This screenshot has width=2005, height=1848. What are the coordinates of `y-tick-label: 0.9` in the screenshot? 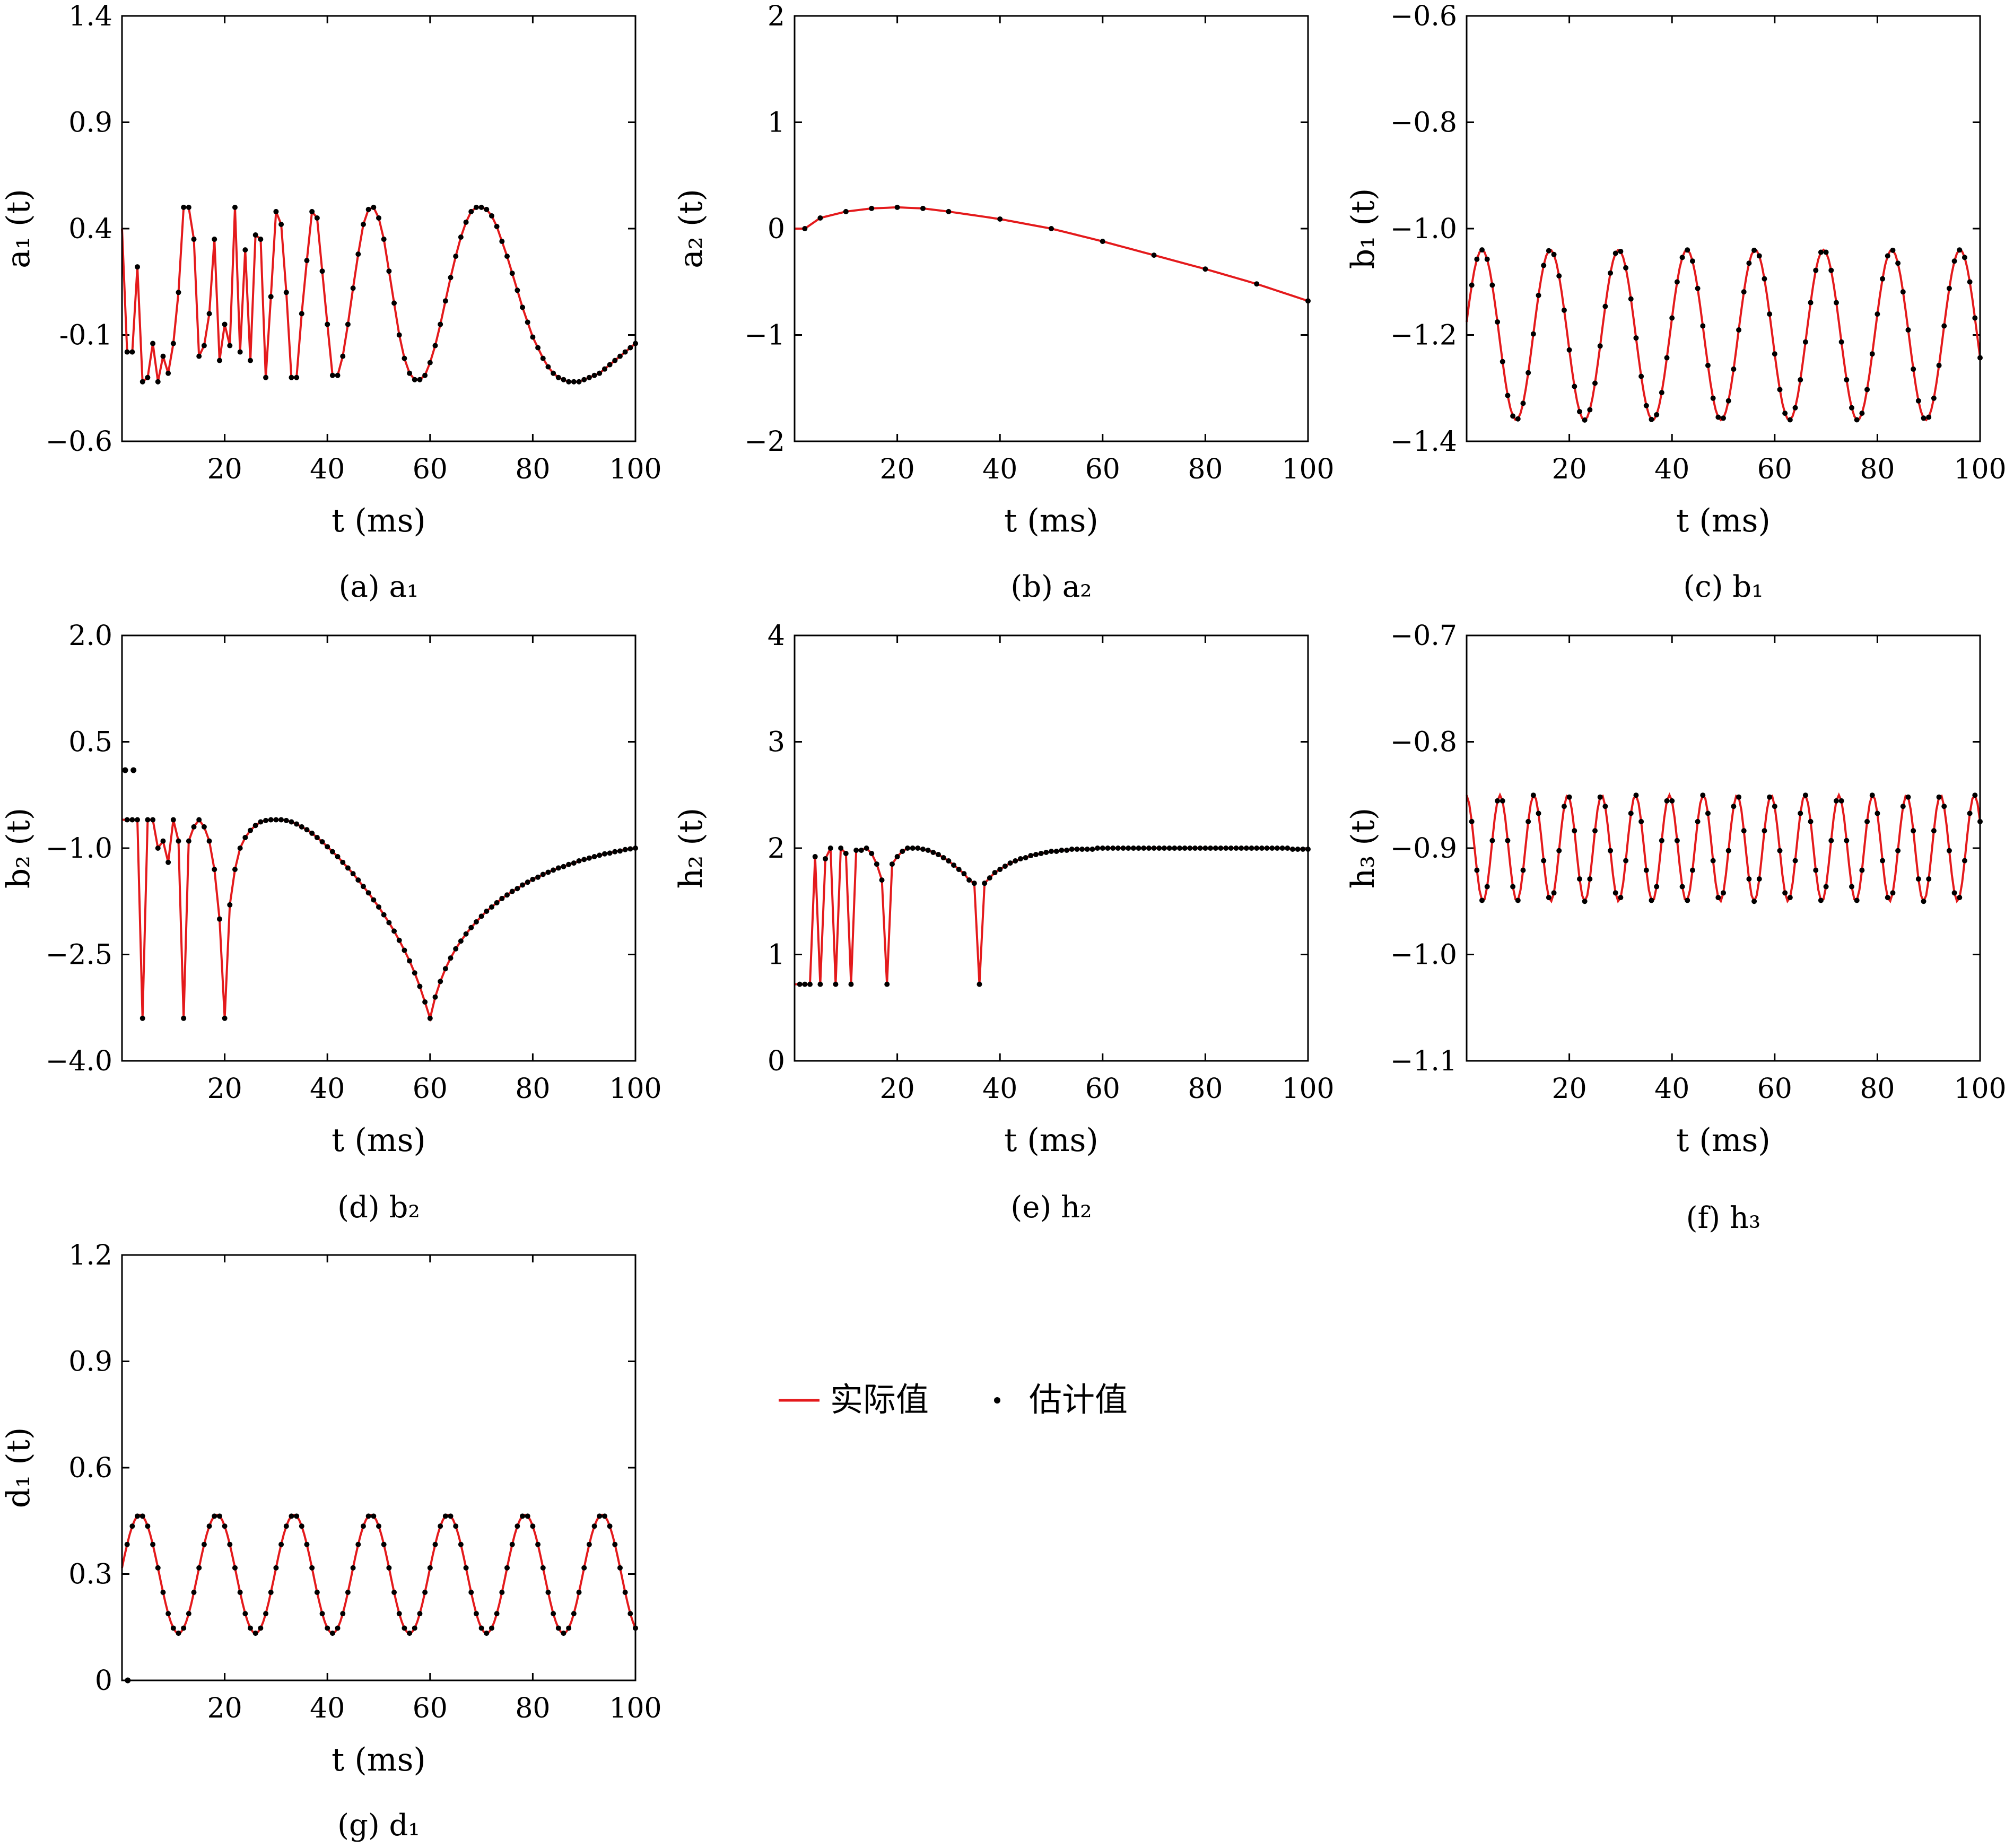 It's located at (90, 123).